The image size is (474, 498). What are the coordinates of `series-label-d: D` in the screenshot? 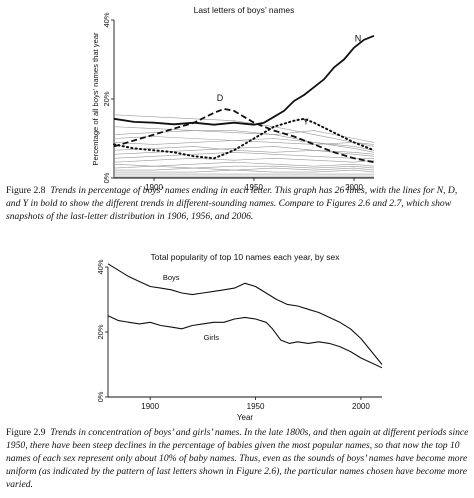 It's located at (220, 98).